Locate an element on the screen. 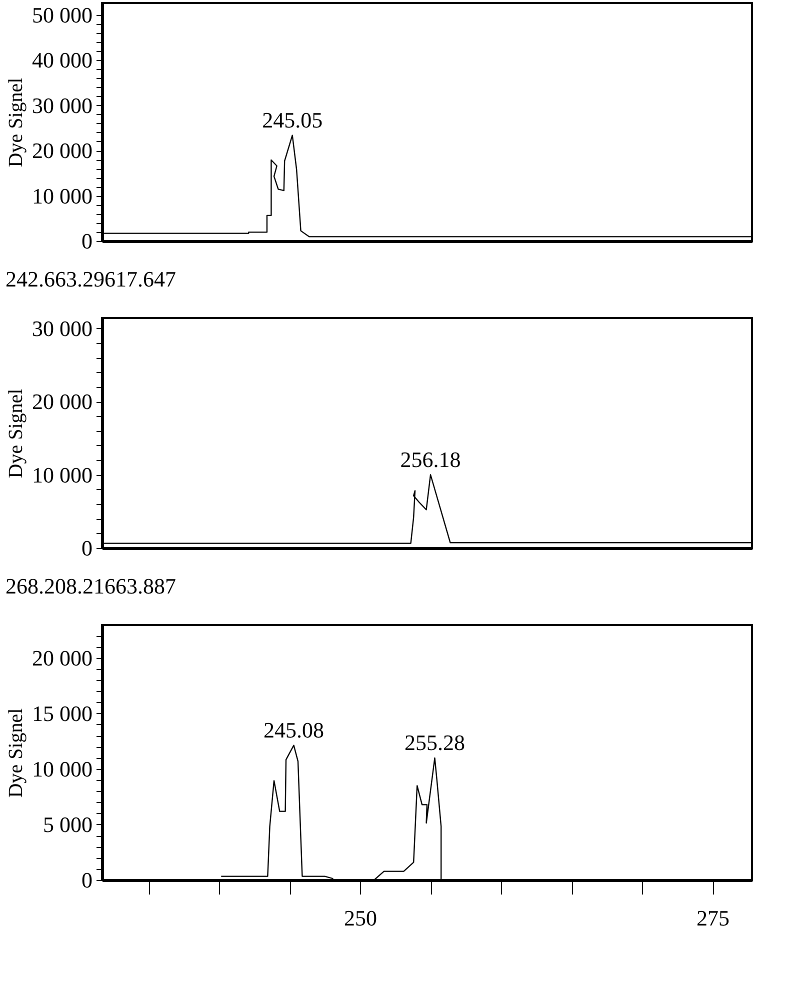  y-tick-label: 15 000 is located at coordinates (62, 713).